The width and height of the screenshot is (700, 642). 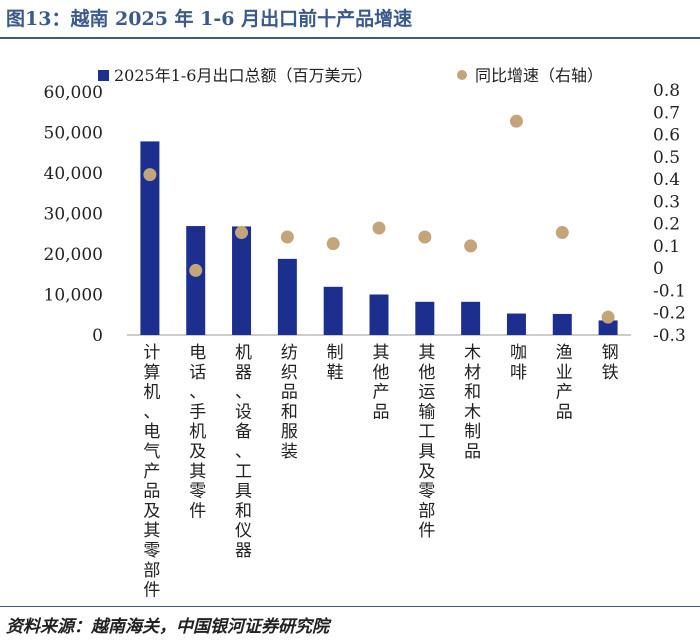 I want to click on right-tick-label: -0.2, so click(x=669, y=314).